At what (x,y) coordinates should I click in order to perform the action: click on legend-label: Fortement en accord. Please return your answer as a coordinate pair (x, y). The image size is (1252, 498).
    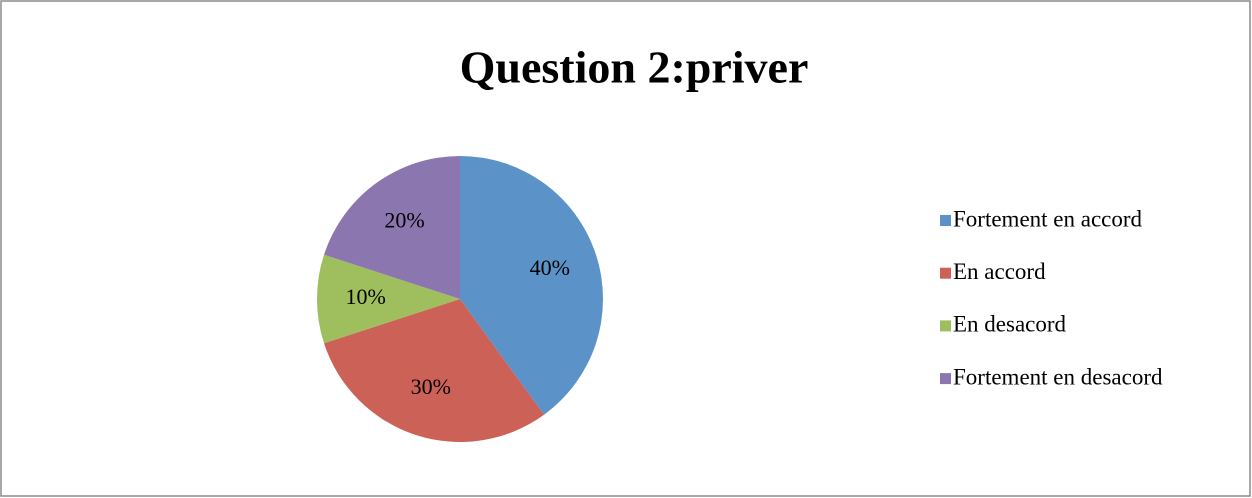
    Looking at the image, I should click on (1048, 218).